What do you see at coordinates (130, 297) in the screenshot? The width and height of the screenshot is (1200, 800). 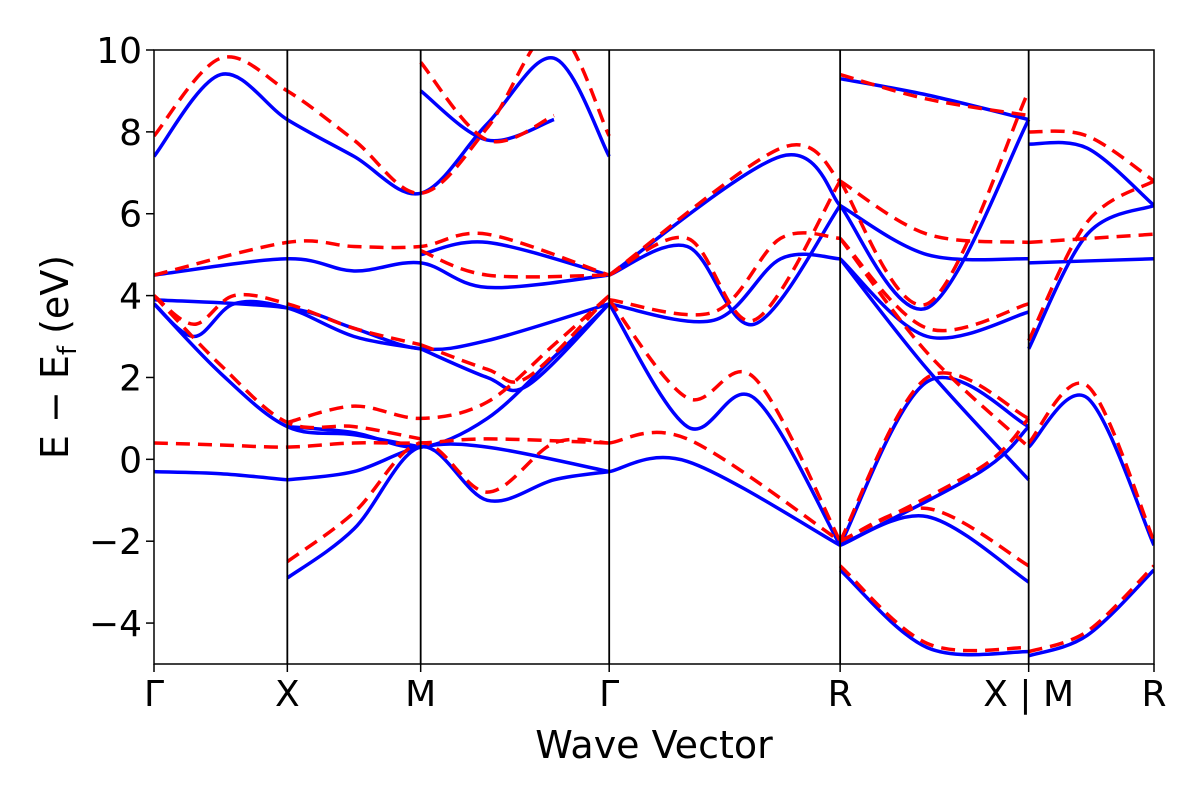 I see `y-tick-label: 4` at bounding box center [130, 297].